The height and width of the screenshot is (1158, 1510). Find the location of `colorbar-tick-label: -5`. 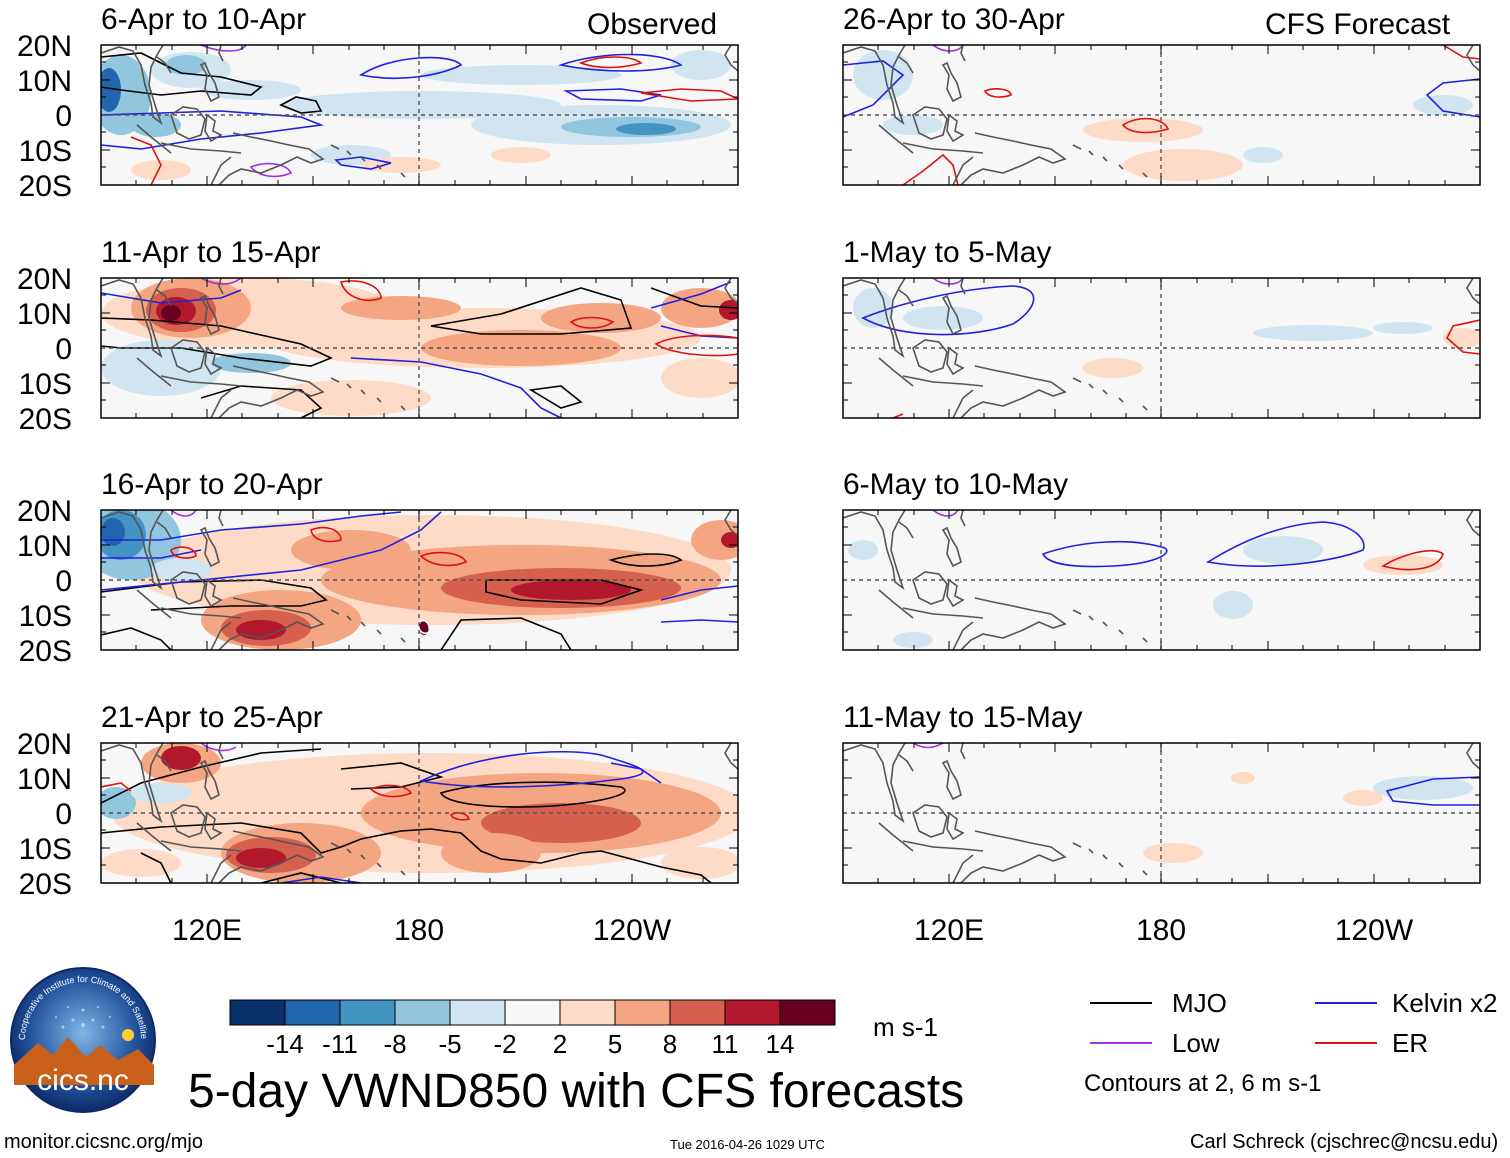

colorbar-tick-label: -5 is located at coordinates (449, 1044).